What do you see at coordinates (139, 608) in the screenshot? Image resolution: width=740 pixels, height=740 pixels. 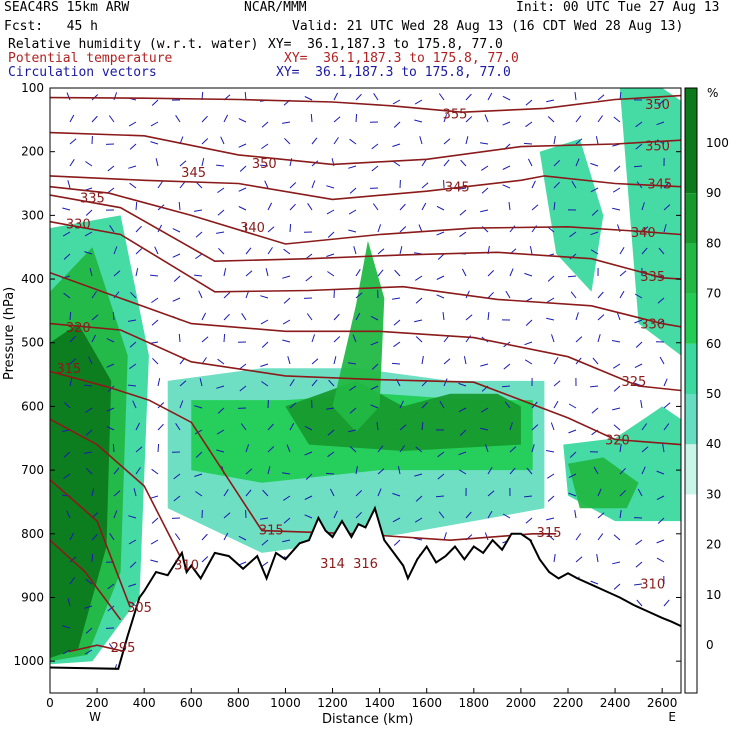 I see `theta-label: 305` at bounding box center [139, 608].